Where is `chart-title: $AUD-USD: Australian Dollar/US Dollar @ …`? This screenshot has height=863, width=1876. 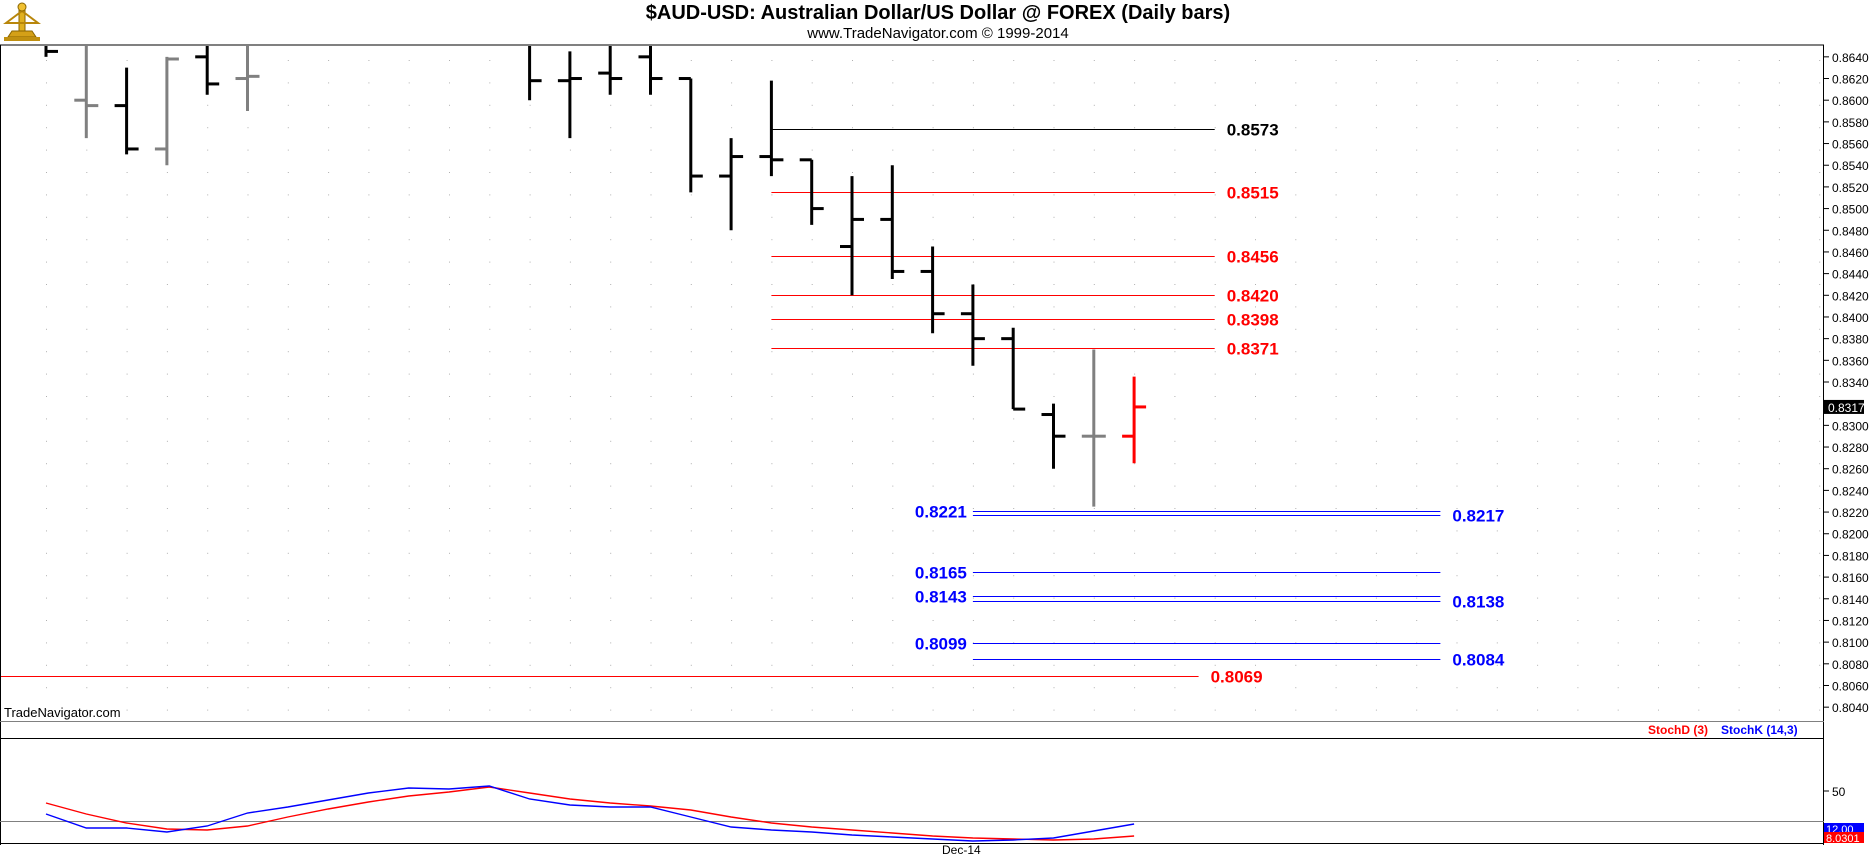 chart-title: $AUD-USD: Australian Dollar/US Dollar @ … is located at coordinates (938, 13).